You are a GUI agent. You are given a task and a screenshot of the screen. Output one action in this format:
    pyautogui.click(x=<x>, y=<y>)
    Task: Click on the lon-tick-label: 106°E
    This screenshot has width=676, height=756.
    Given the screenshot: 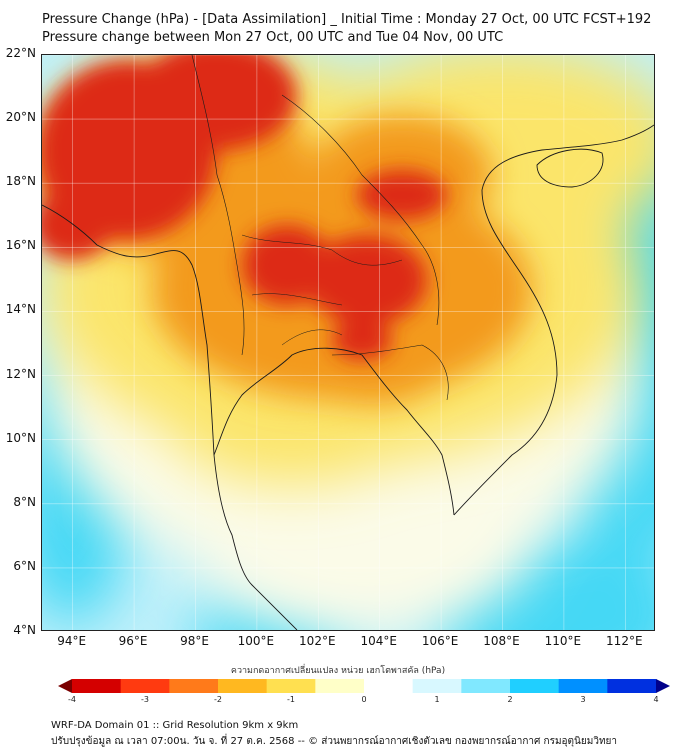 What is the action you would take?
    pyautogui.click(x=440, y=641)
    